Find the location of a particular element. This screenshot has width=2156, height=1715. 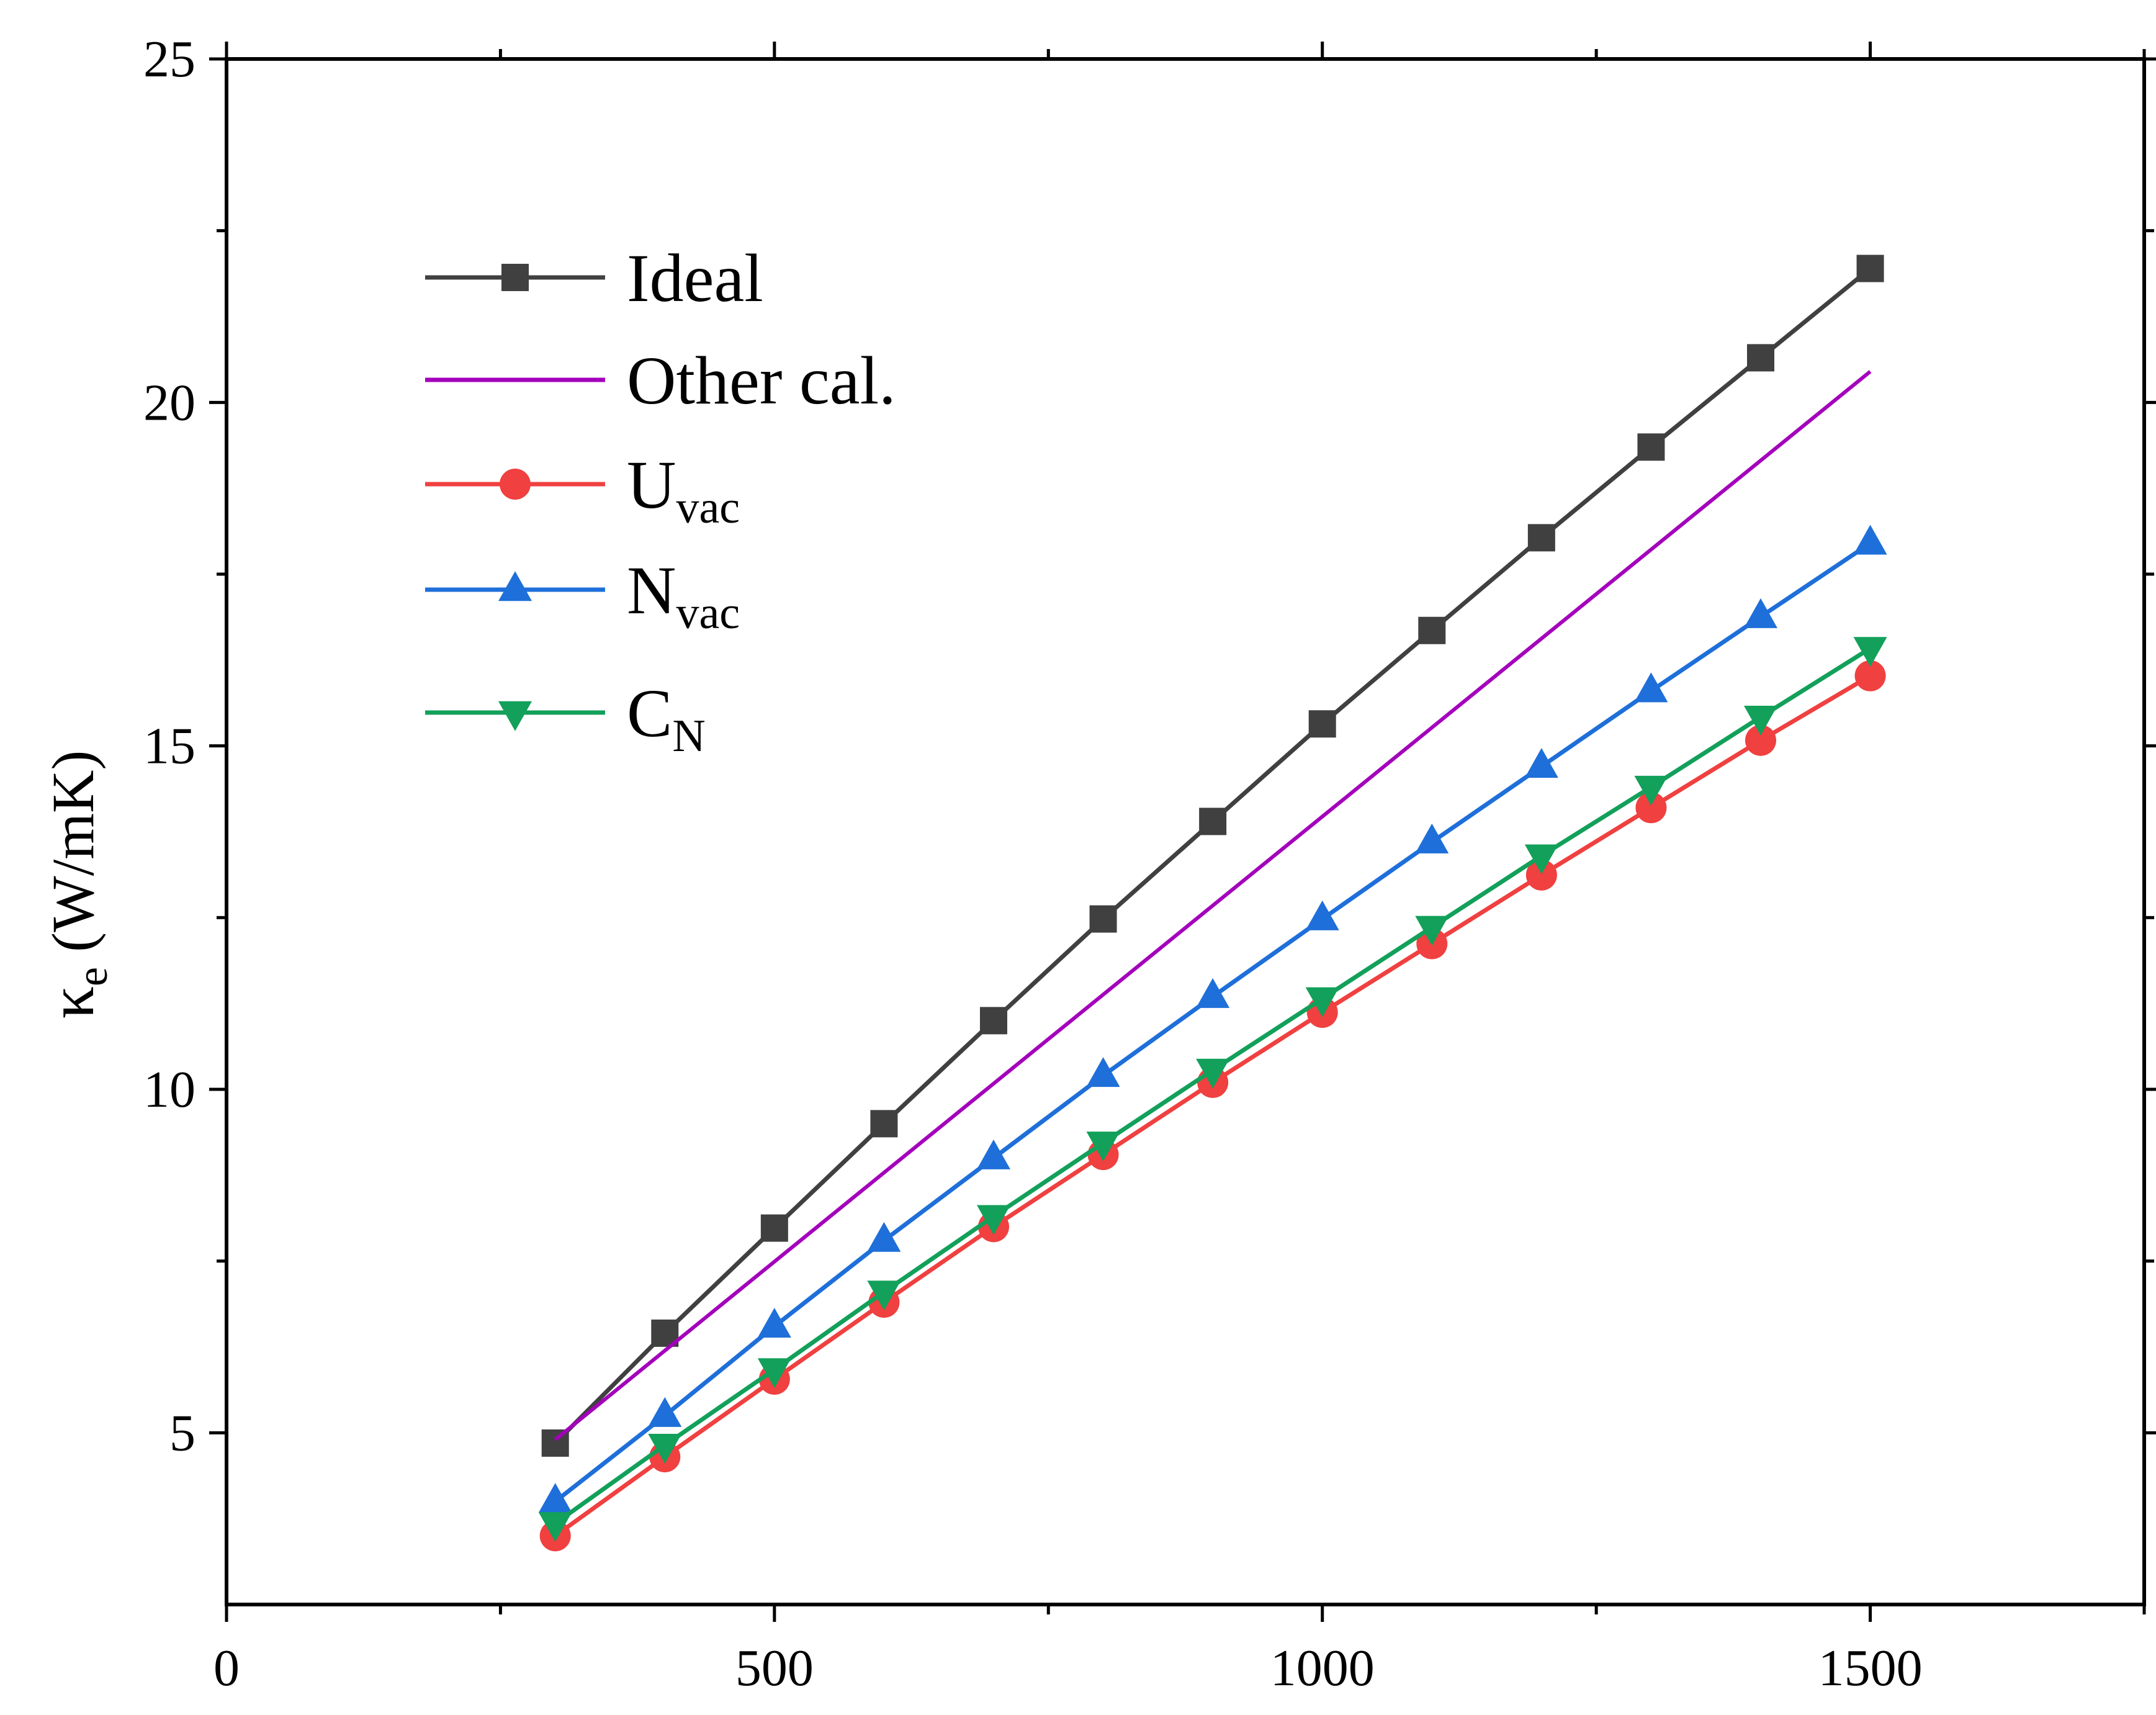

y-tick-label: 10 is located at coordinates (169, 1090).